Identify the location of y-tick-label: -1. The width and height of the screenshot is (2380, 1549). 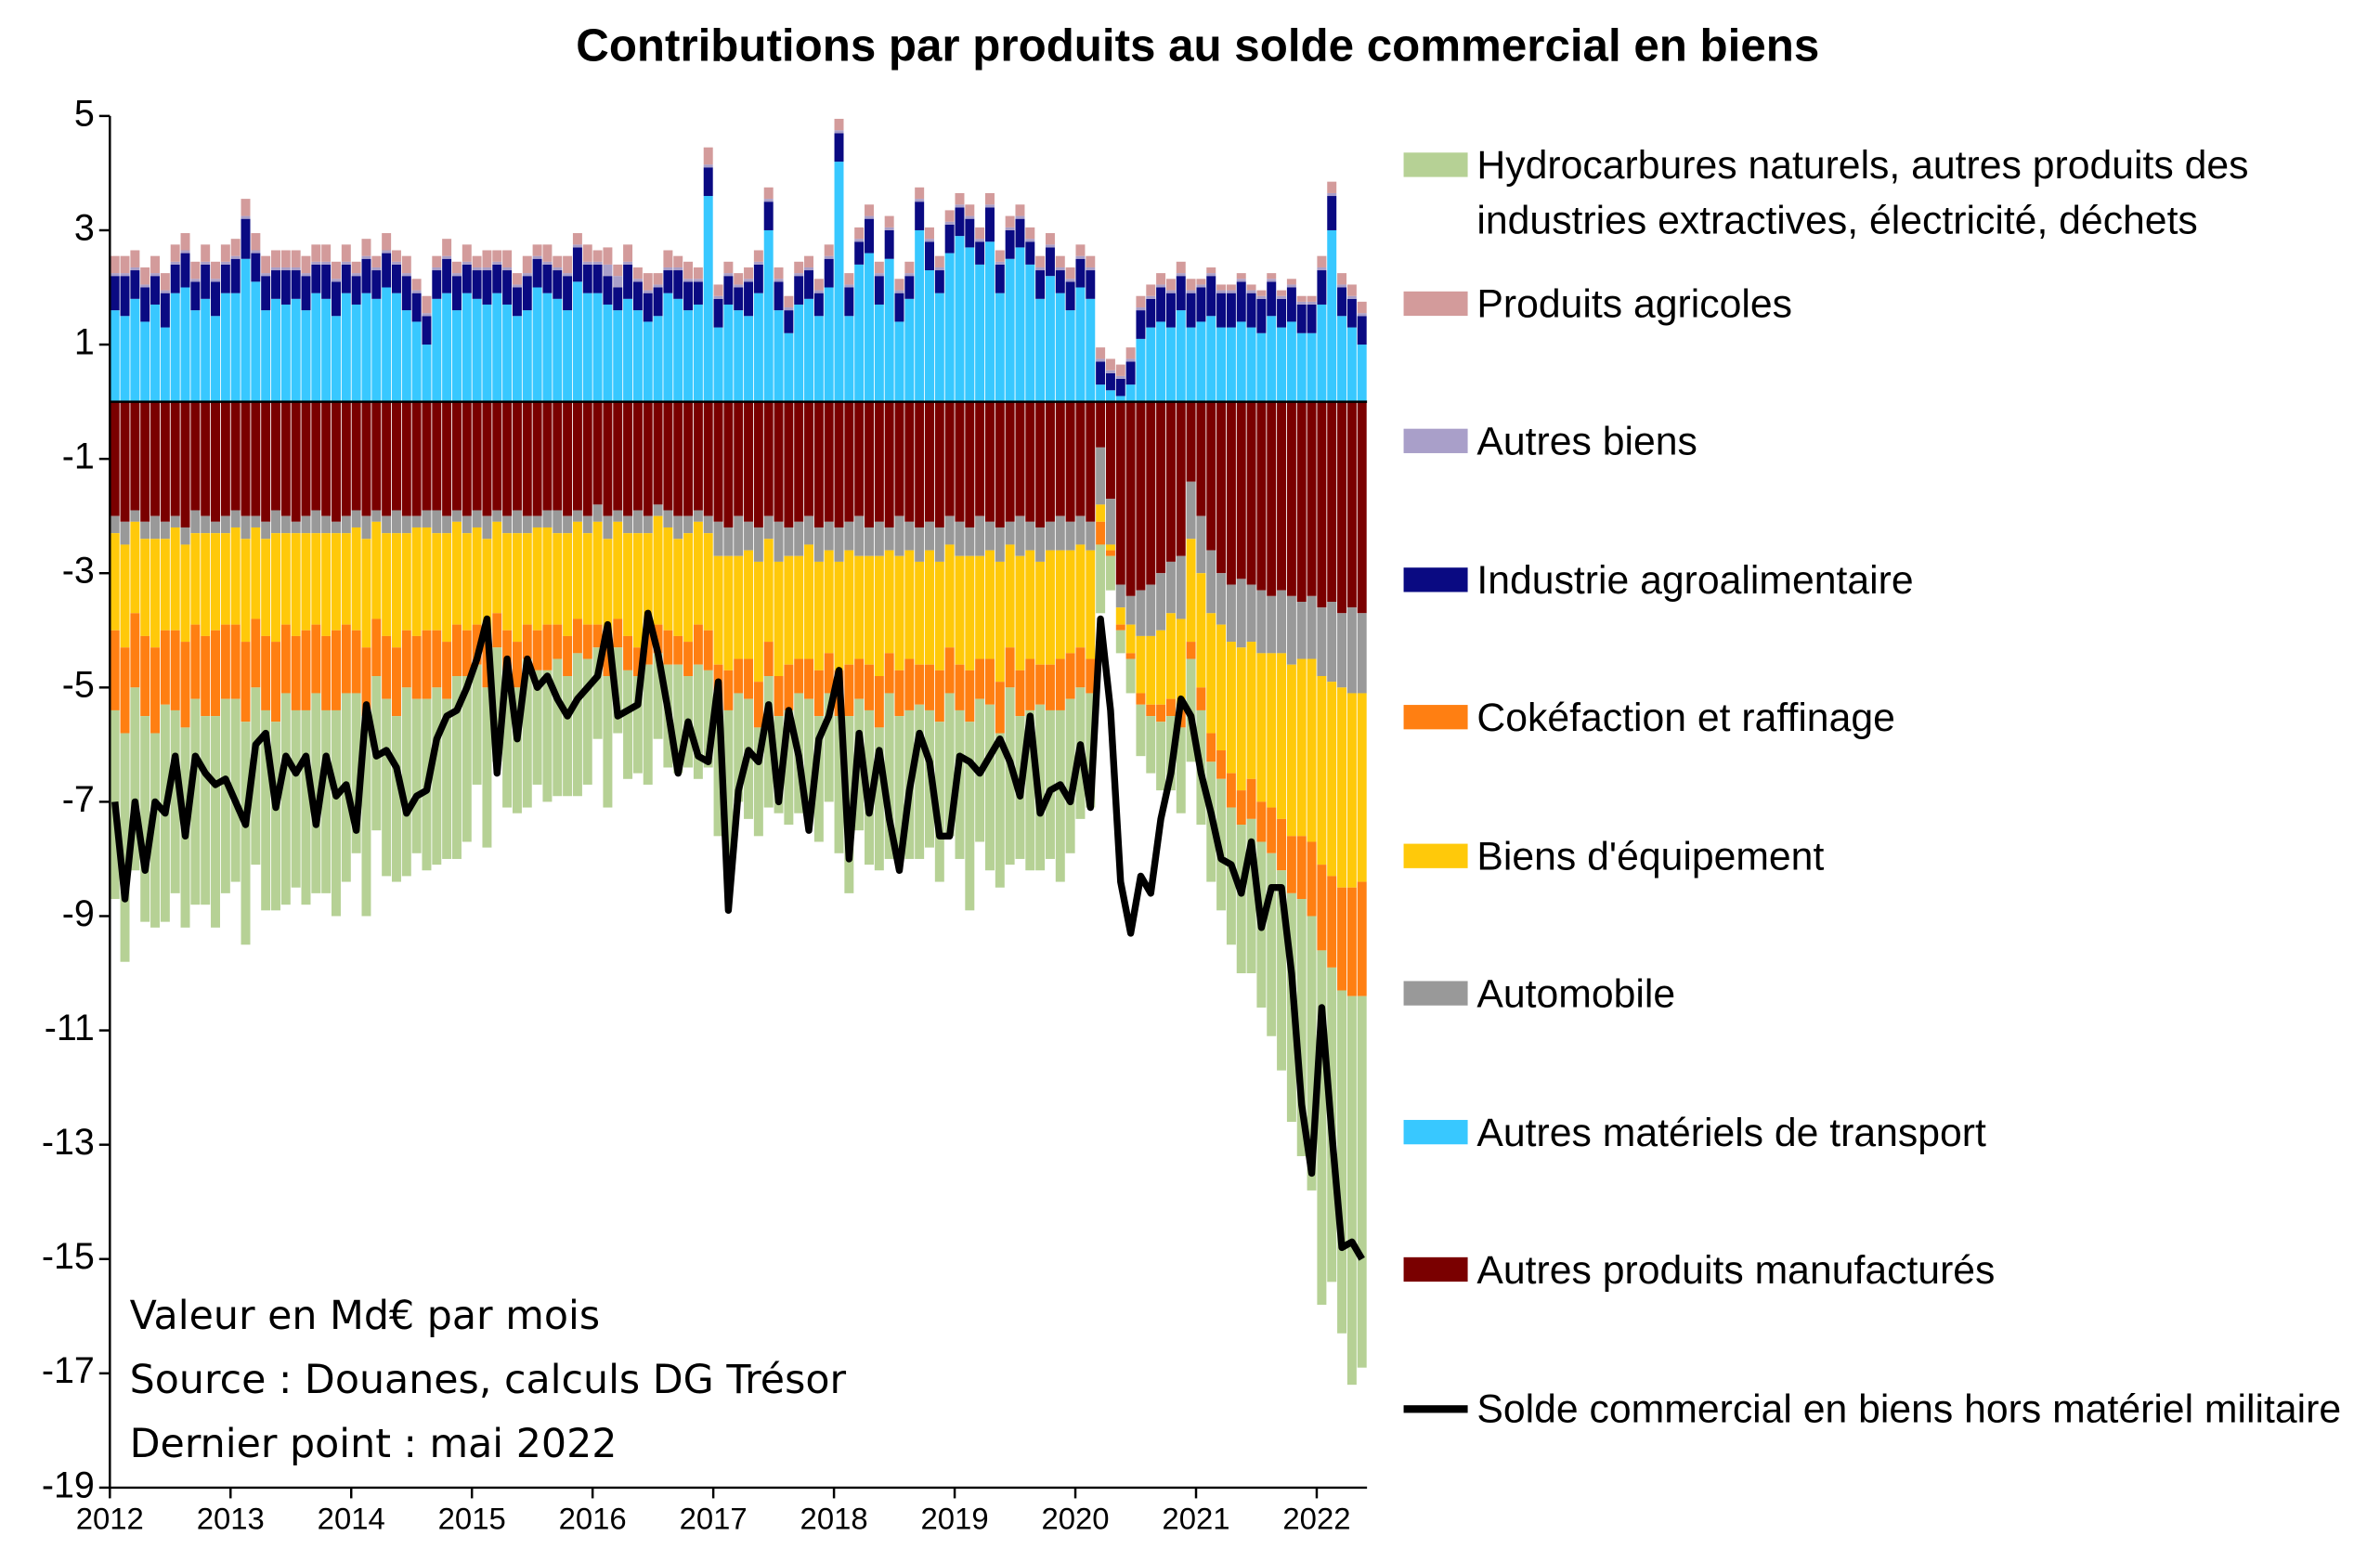
(78, 456).